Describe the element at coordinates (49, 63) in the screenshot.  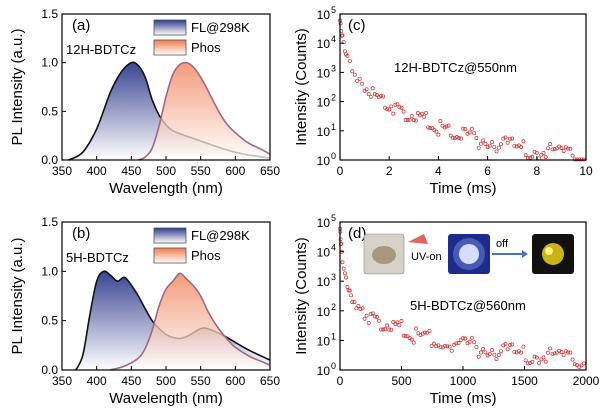
I see `y-tick-label: 1.0` at that location.